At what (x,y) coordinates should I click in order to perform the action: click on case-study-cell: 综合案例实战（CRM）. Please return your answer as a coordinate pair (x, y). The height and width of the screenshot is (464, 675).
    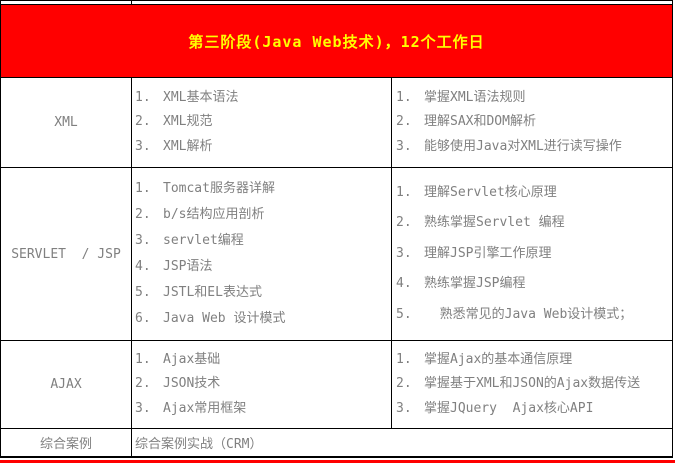
    Looking at the image, I should click on (199, 444).